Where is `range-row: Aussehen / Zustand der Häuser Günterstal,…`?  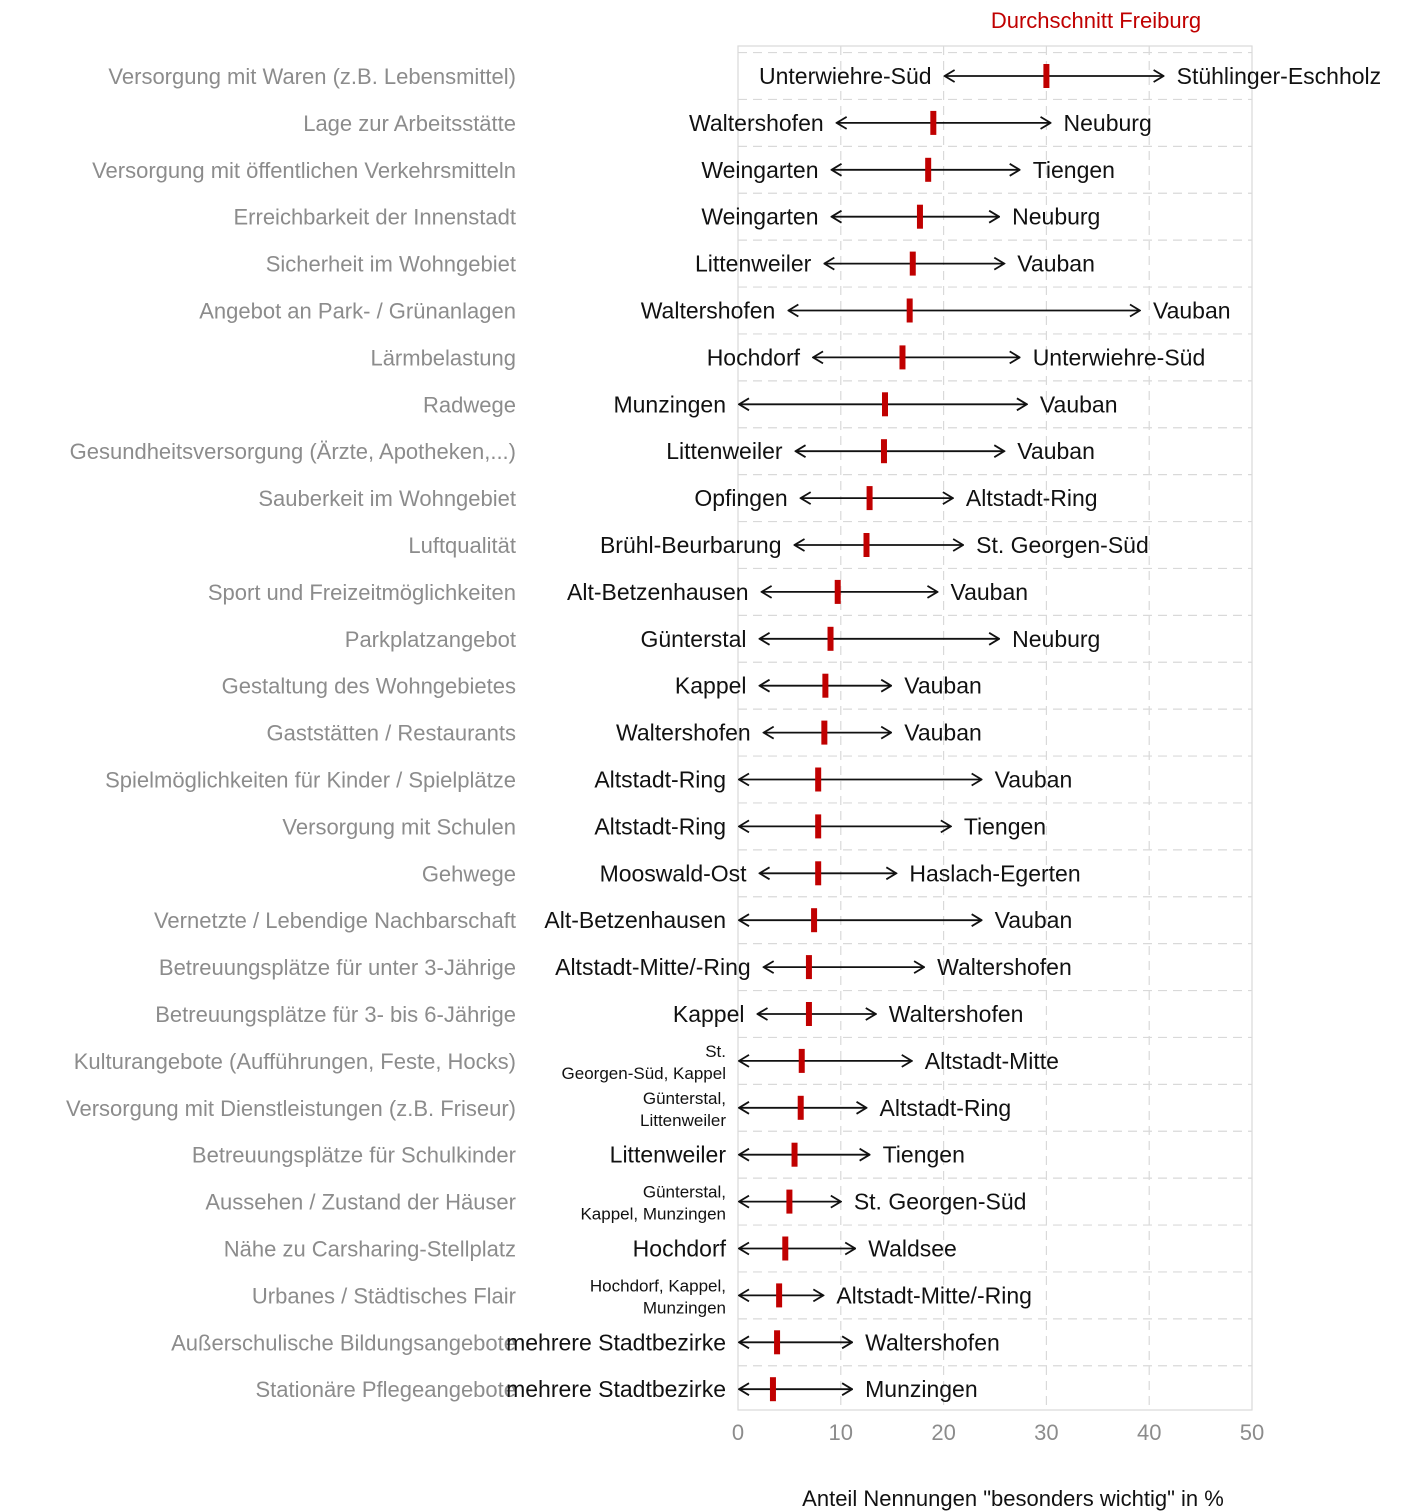 range-row: Aussehen / Zustand der Häuser Günterstal,… is located at coordinates (615, 1203).